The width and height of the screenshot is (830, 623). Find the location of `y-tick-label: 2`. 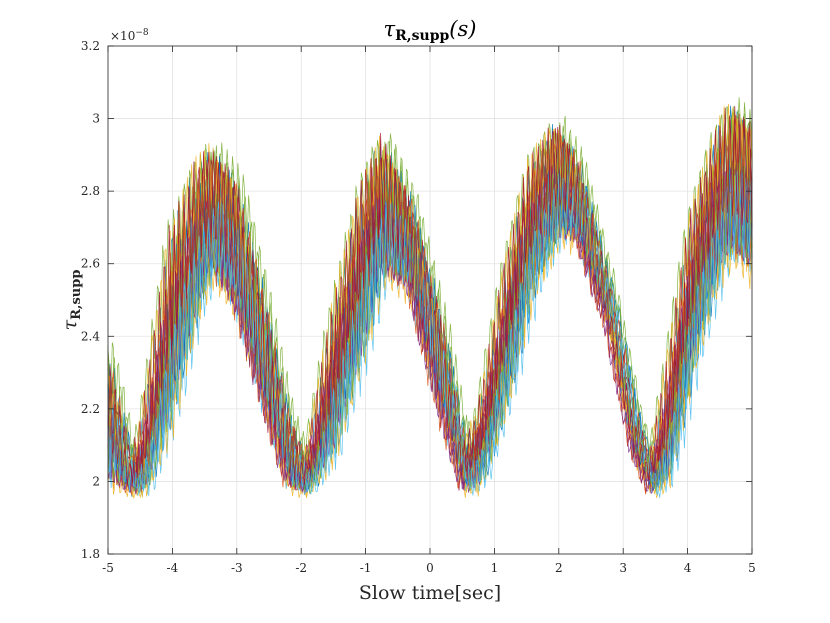

y-tick-label: 2 is located at coordinates (96, 481).